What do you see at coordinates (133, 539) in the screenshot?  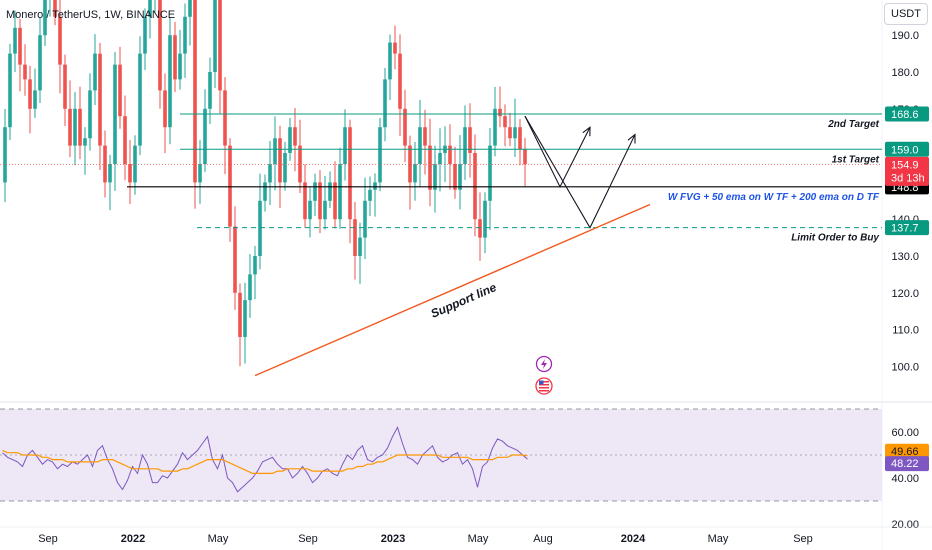 I see `time-tick-label: 2022` at bounding box center [133, 539].